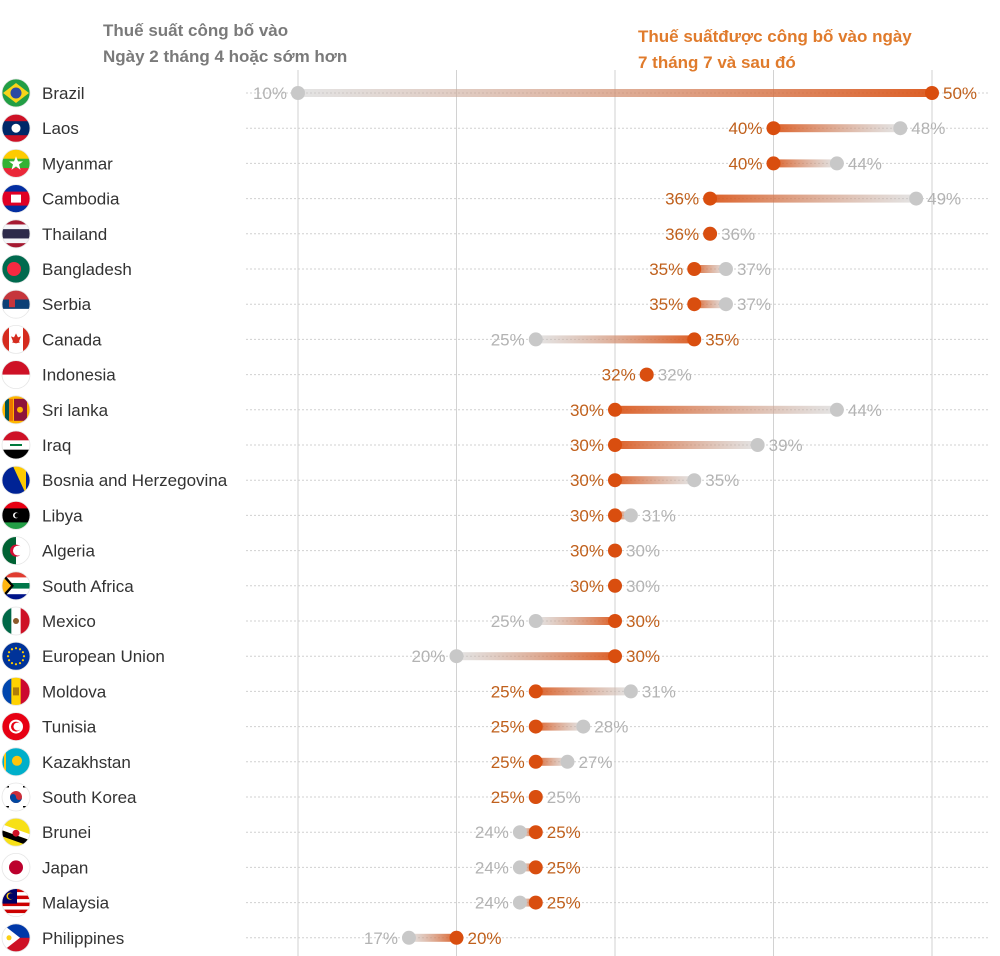 This screenshot has height=956, width=1000. What do you see at coordinates (495, 621) in the screenshot?
I see `row-mexico: Mexico 25% 30%` at bounding box center [495, 621].